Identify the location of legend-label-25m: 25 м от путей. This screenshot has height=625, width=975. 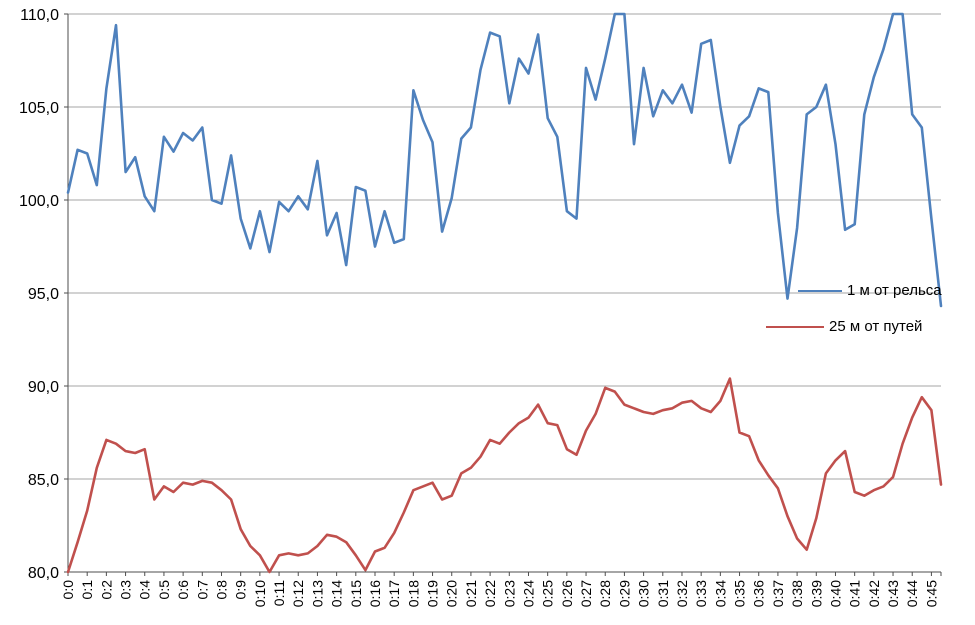
(876, 326).